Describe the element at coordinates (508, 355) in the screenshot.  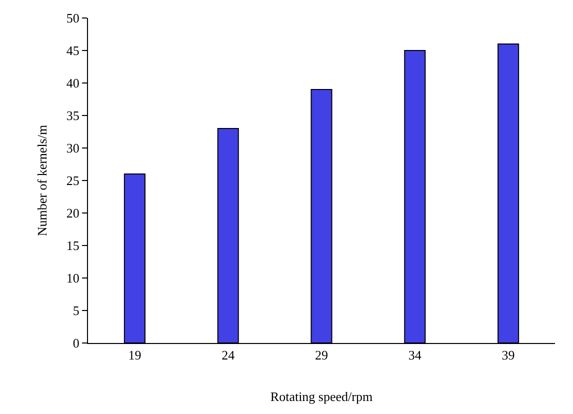
I see `x-tick-label: 39` at that location.